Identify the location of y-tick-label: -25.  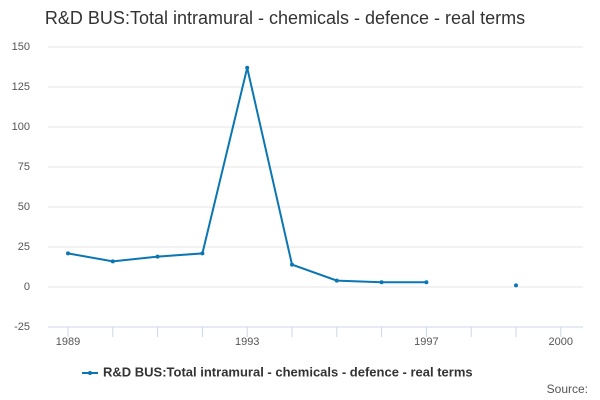
(22, 327).